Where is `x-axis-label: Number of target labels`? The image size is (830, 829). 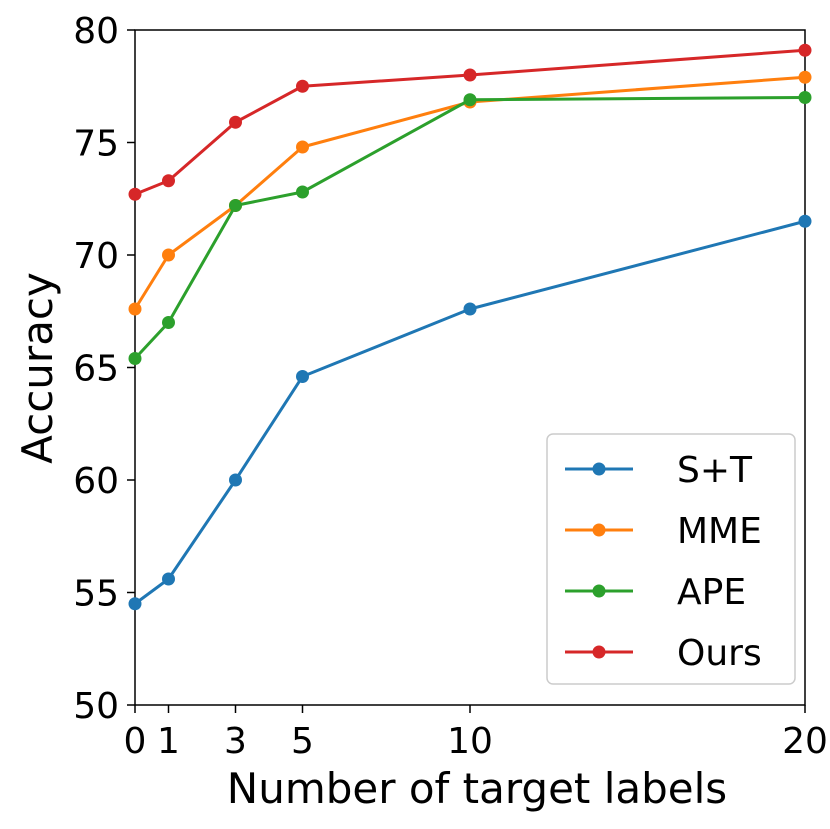
x-axis-label: Number of target labels is located at coordinates (477, 788).